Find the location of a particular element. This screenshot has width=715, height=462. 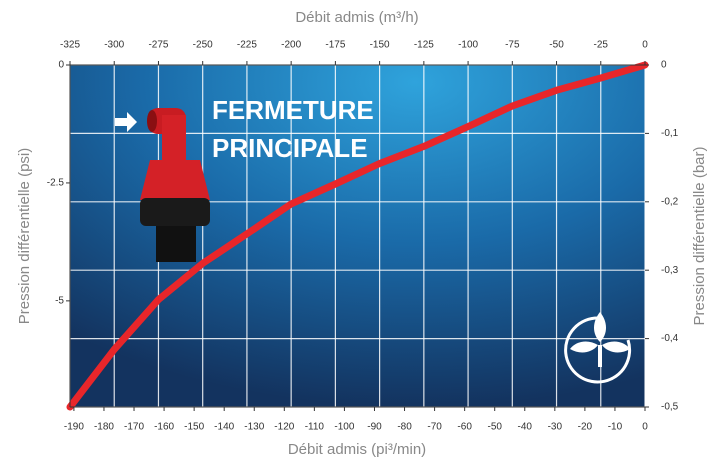

x2-tick-label: -110 is located at coordinates (315, 427).